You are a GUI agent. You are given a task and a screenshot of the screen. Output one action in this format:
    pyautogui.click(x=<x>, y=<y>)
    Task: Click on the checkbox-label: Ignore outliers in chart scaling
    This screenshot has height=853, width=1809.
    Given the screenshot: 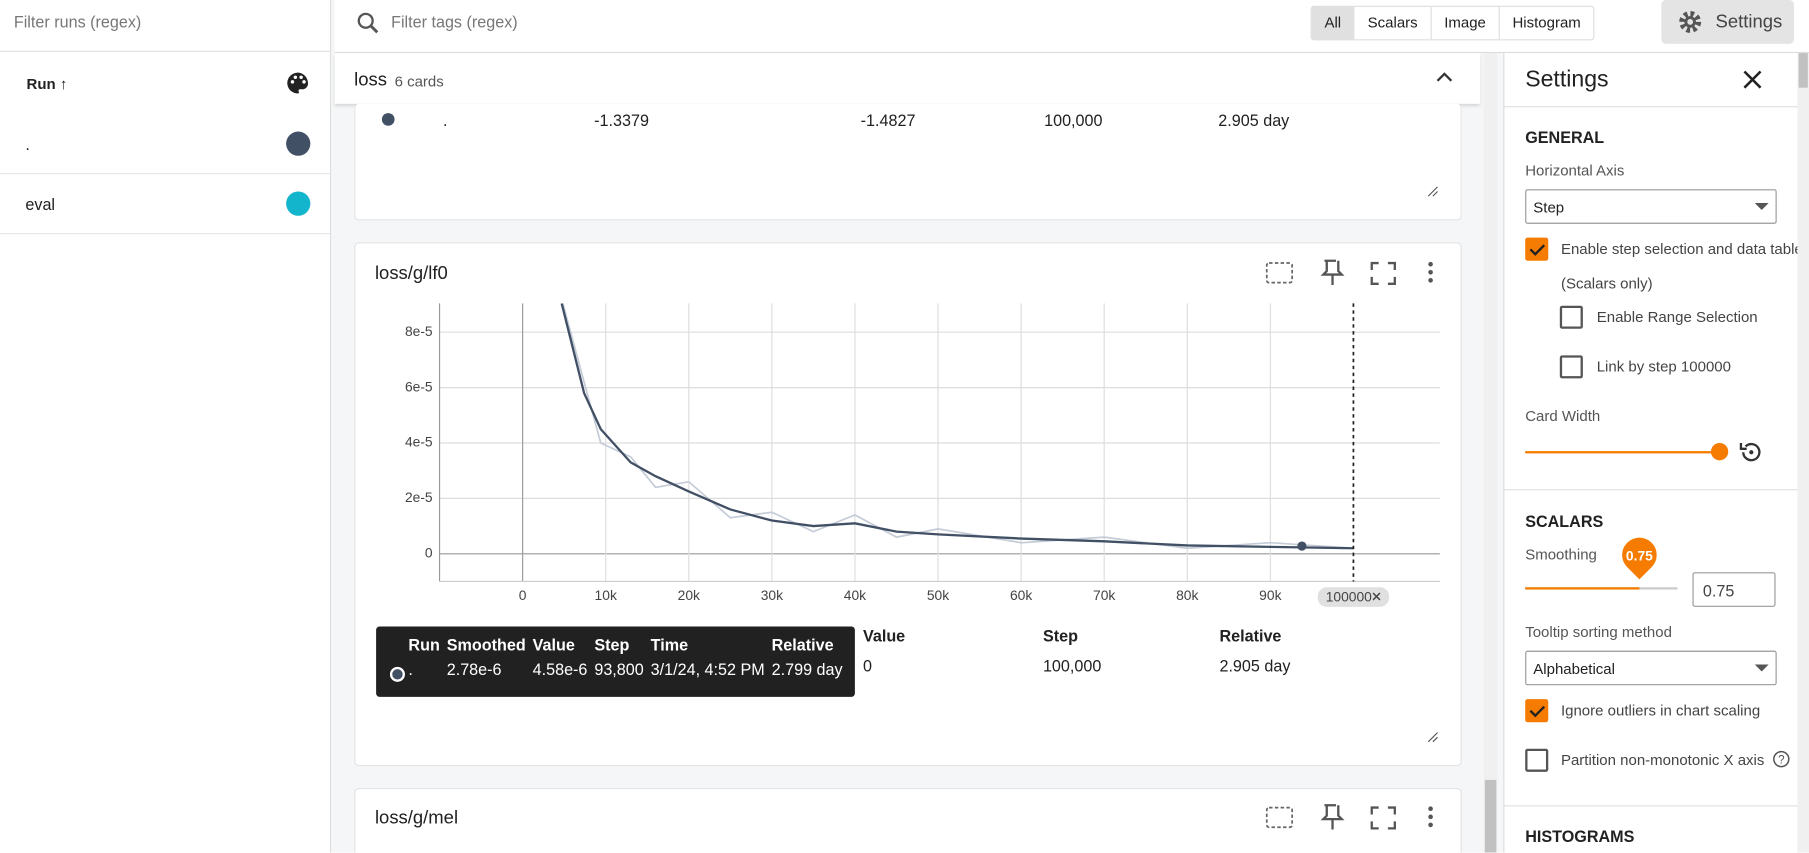 What is the action you would take?
    pyautogui.click(x=1660, y=710)
    